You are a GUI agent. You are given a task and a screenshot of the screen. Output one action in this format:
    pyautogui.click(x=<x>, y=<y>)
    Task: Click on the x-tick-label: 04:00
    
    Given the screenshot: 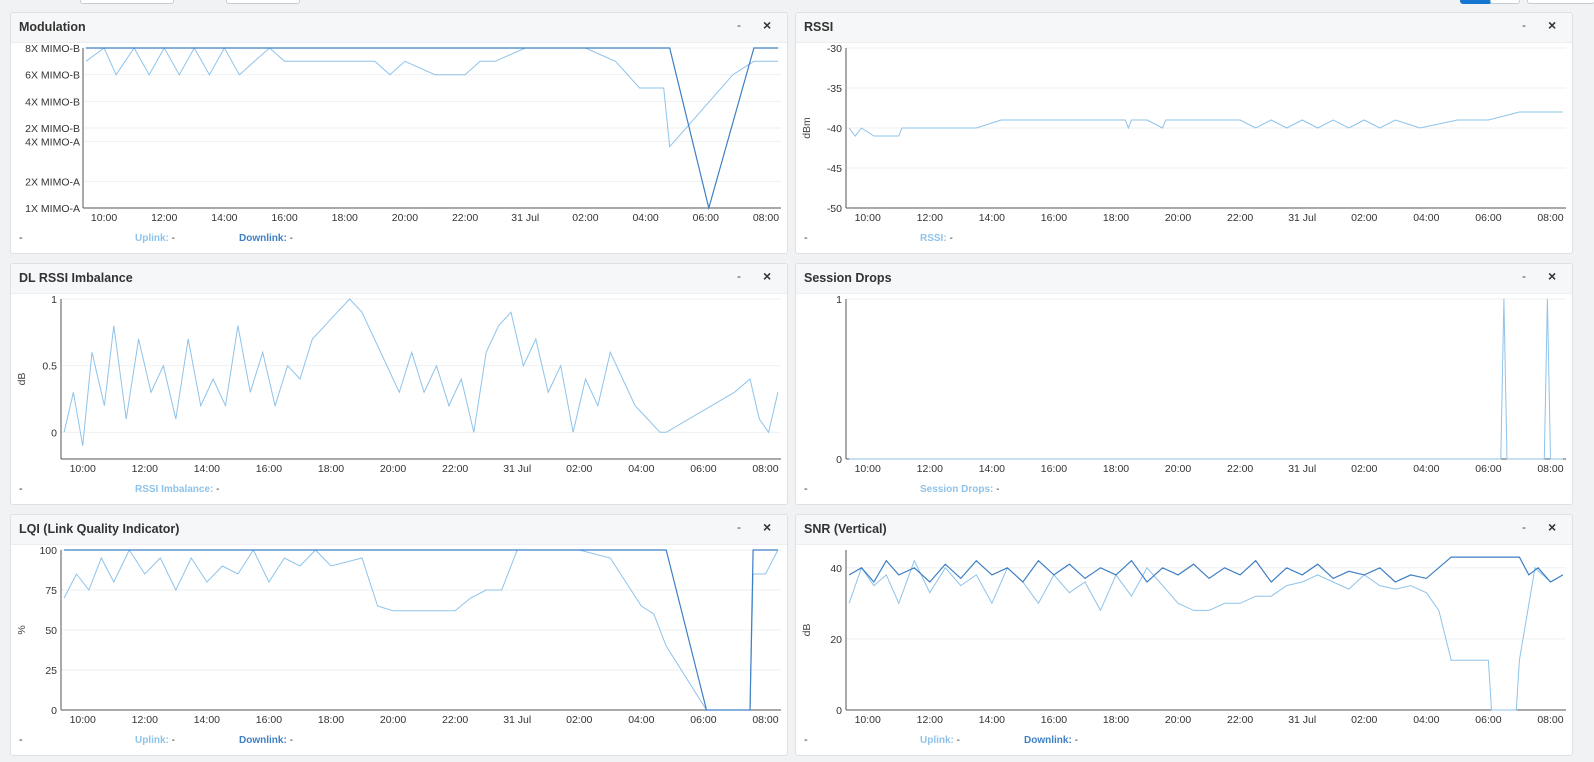 What is the action you would take?
    pyautogui.click(x=1426, y=720)
    